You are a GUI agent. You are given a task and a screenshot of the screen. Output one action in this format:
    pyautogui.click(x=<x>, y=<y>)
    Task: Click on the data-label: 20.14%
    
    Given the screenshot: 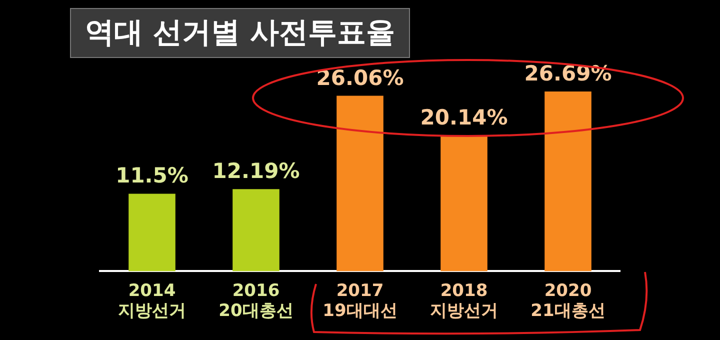 What is the action you would take?
    pyautogui.click(x=464, y=118)
    